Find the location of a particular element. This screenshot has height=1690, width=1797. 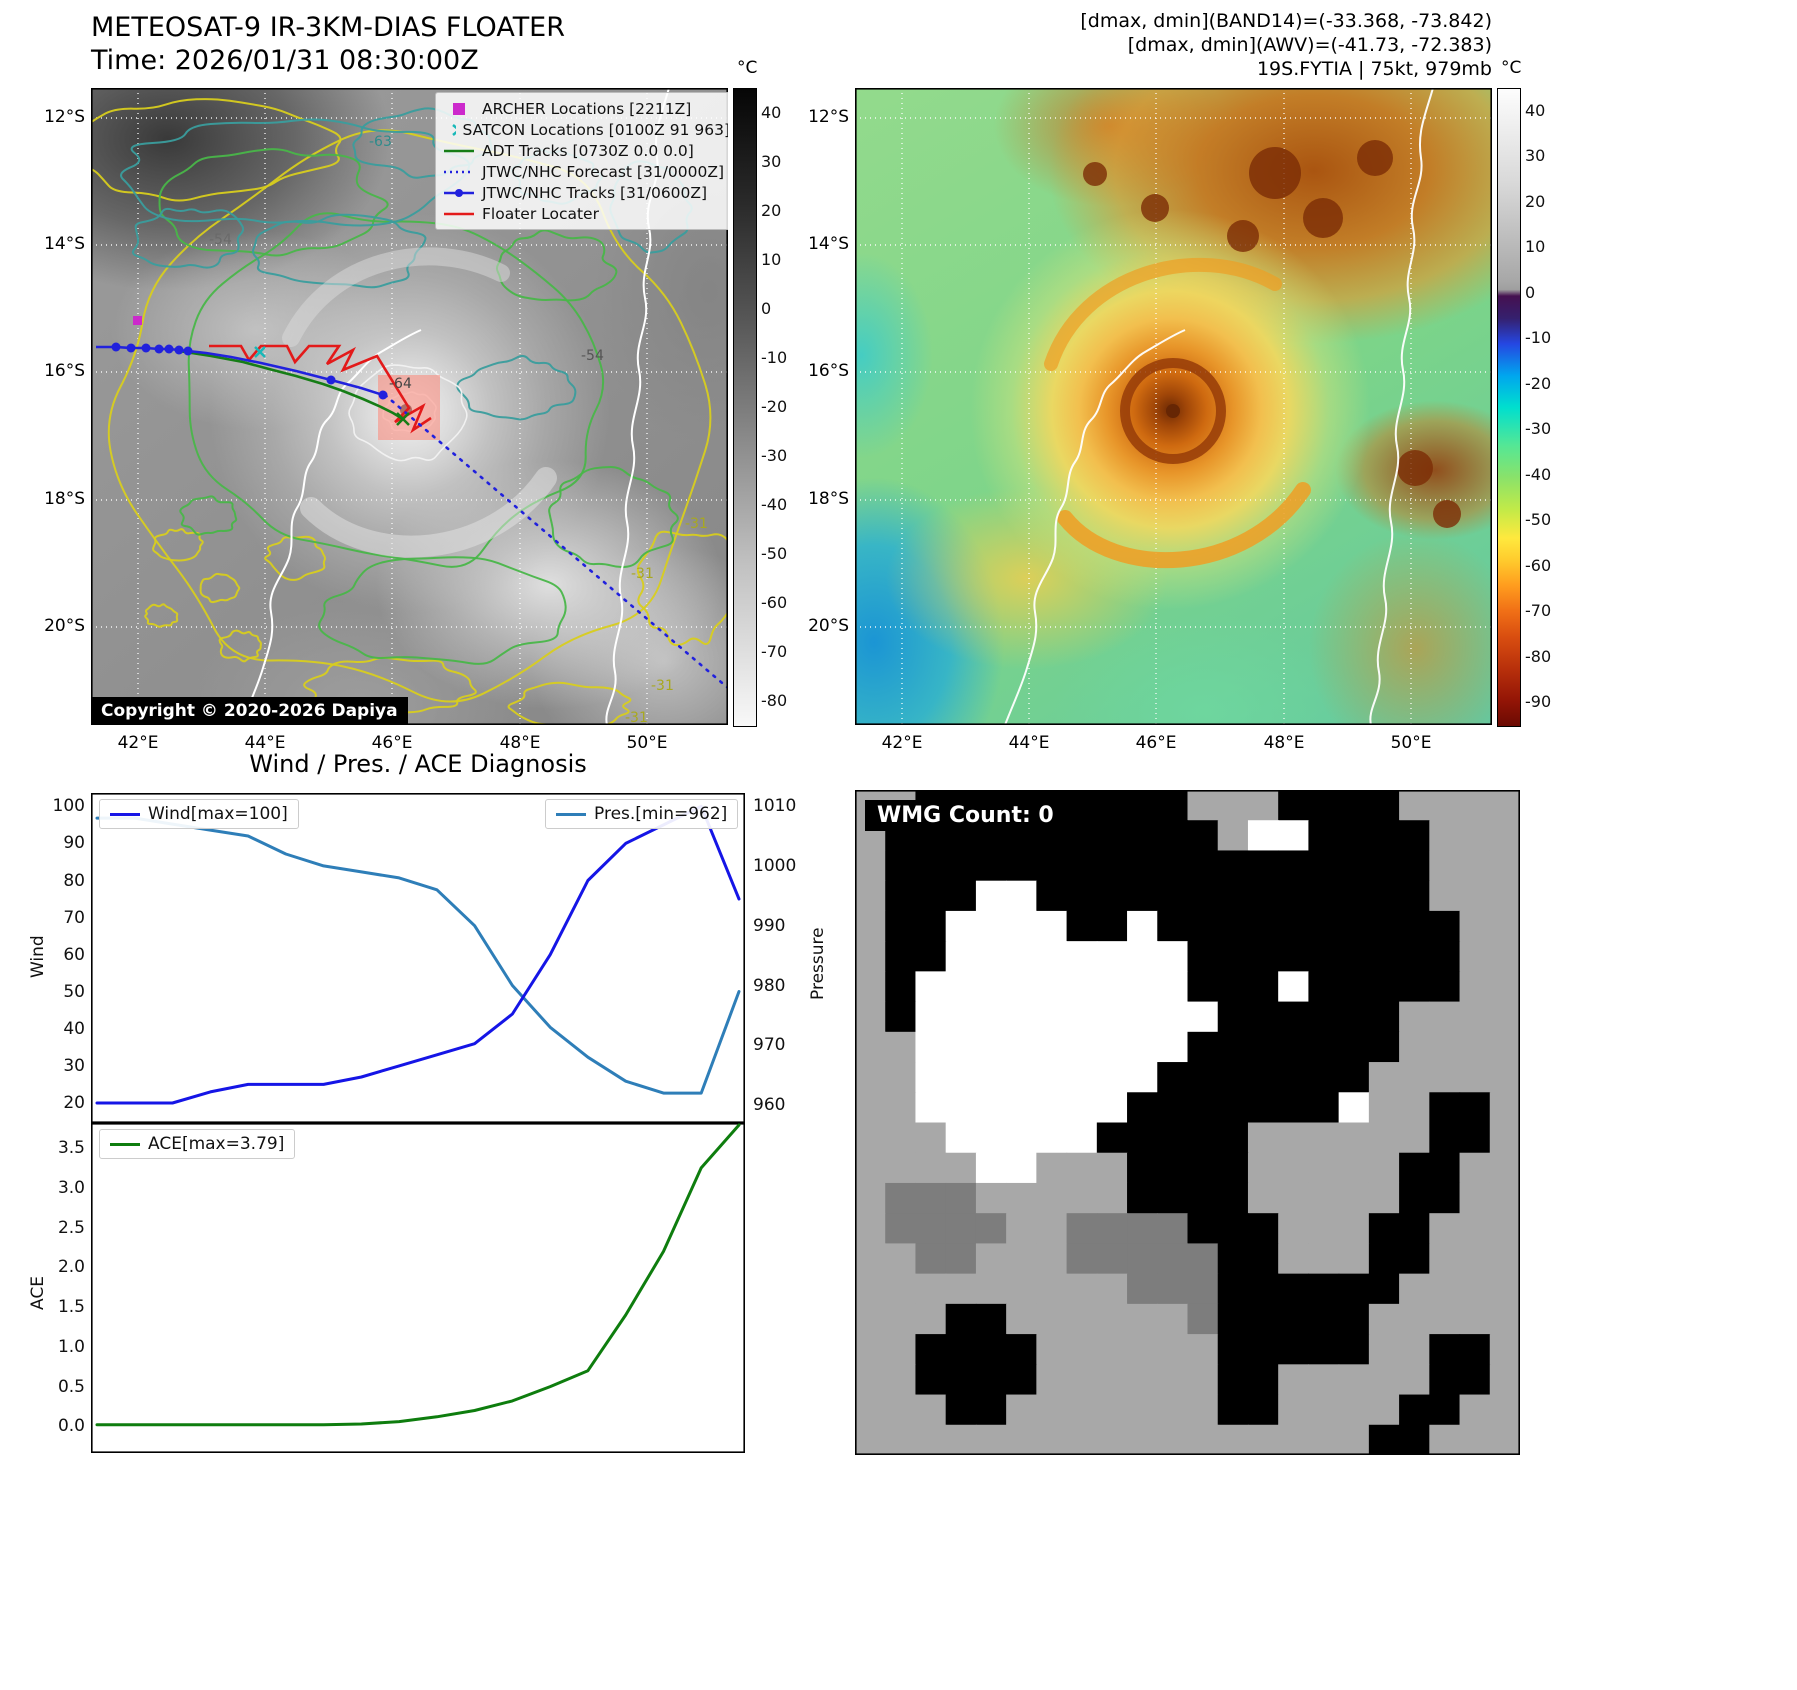

ace-chart is located at coordinates (418, 1288).